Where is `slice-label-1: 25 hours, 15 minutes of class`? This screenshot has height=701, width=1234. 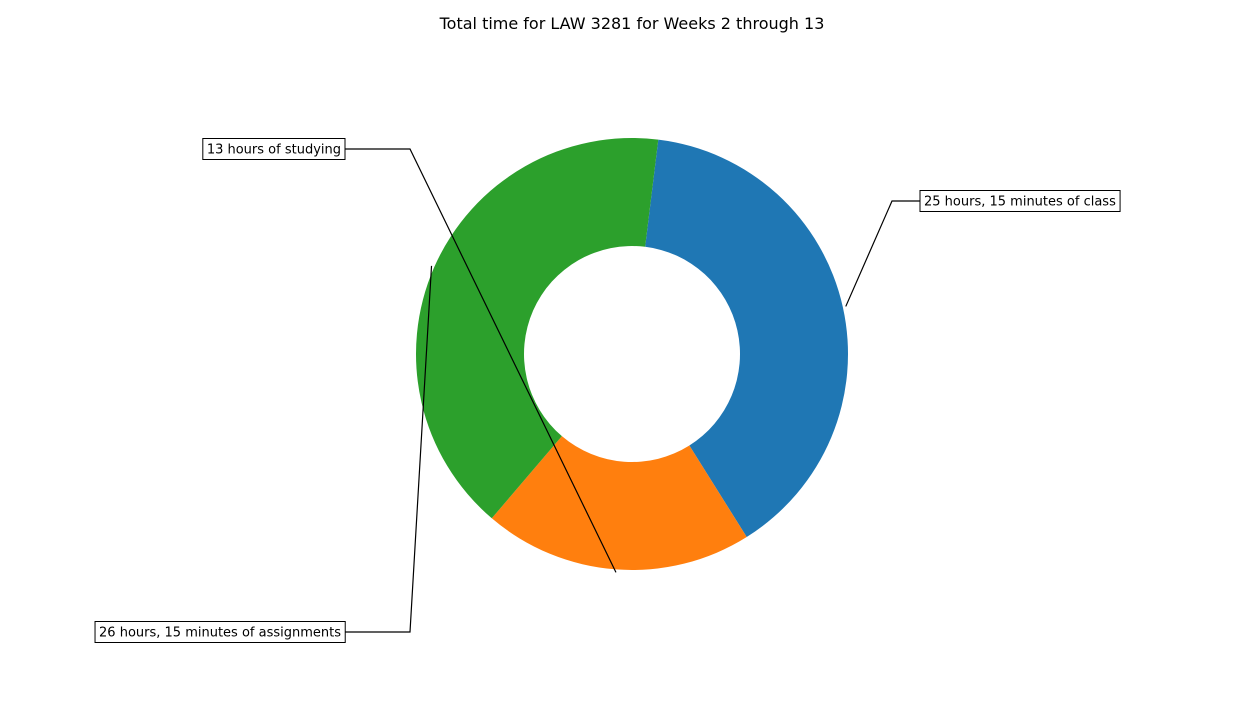
slice-label-1: 25 hours, 15 minutes of class is located at coordinates (1020, 202).